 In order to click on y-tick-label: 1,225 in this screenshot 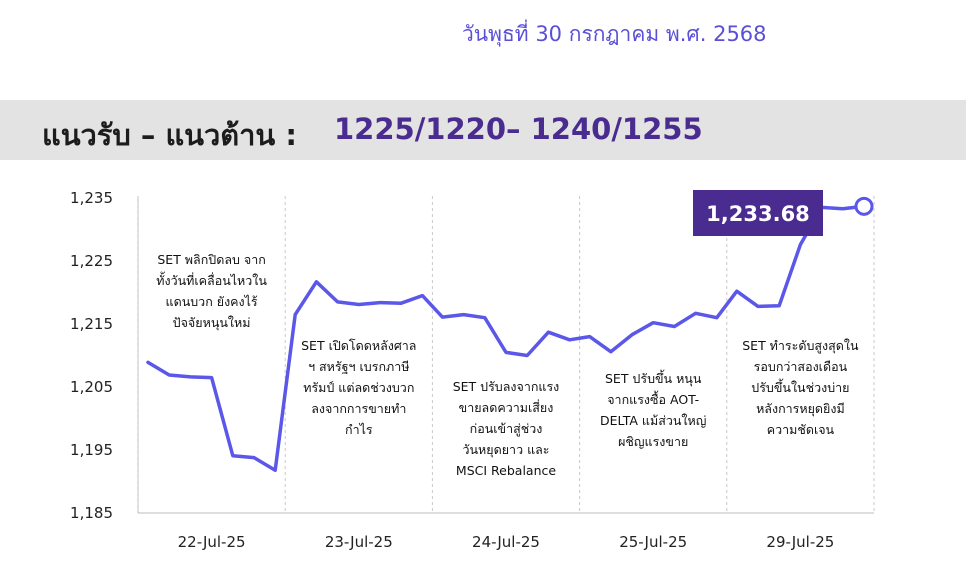, I will do `click(91, 261)`.